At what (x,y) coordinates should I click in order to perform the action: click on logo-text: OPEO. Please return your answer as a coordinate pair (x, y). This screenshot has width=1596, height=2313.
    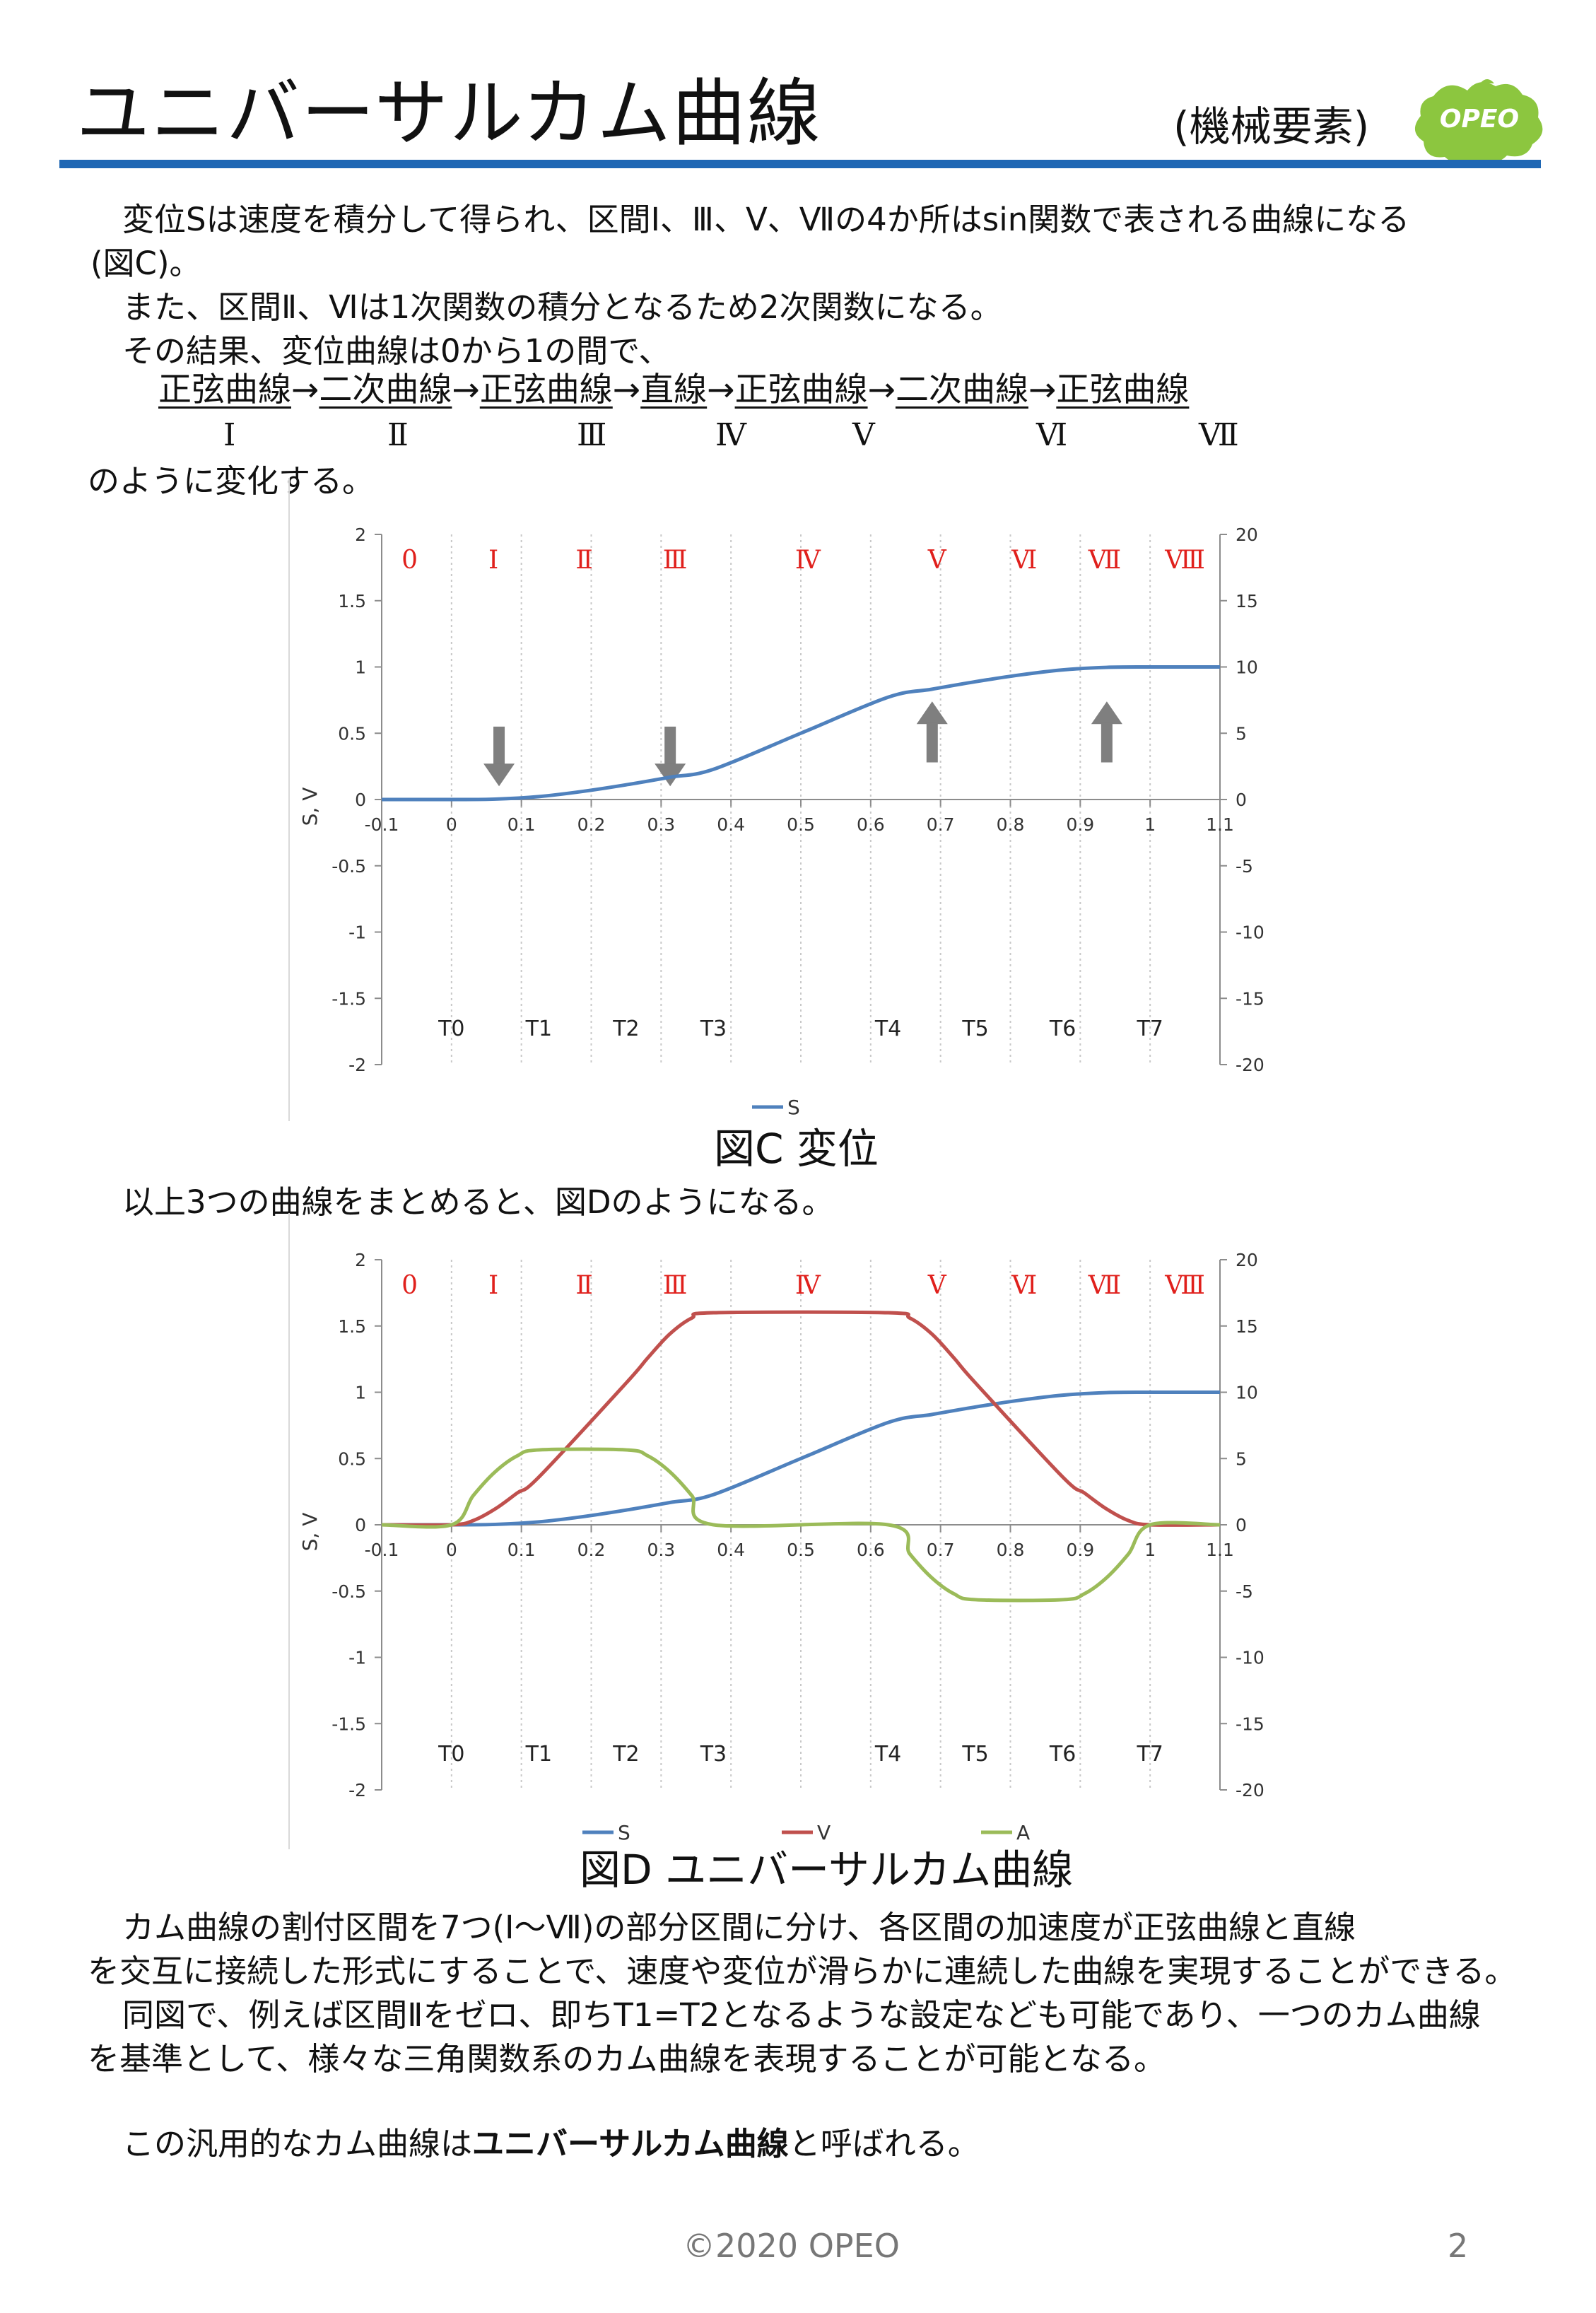
    Looking at the image, I should click on (1479, 120).